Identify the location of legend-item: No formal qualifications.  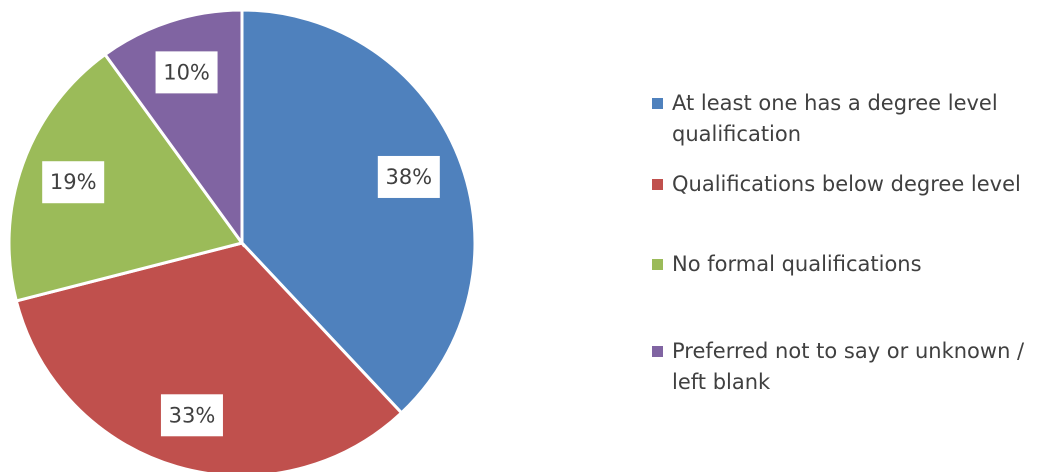
(844, 264).